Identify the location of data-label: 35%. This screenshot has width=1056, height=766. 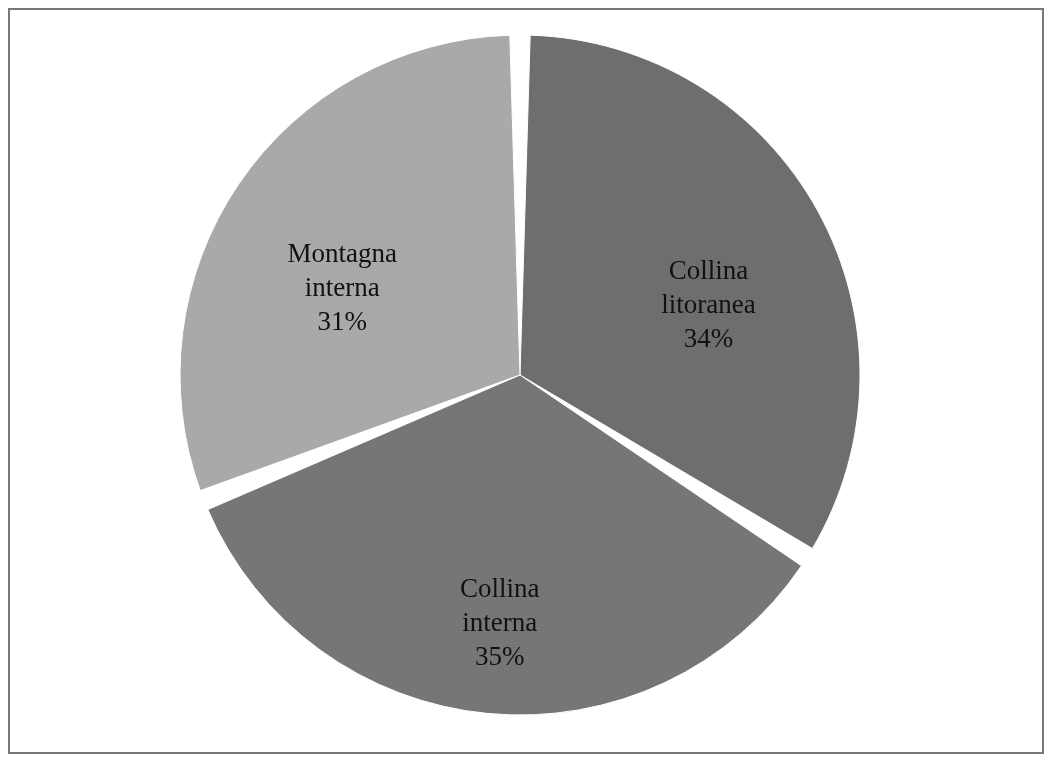
(500, 656).